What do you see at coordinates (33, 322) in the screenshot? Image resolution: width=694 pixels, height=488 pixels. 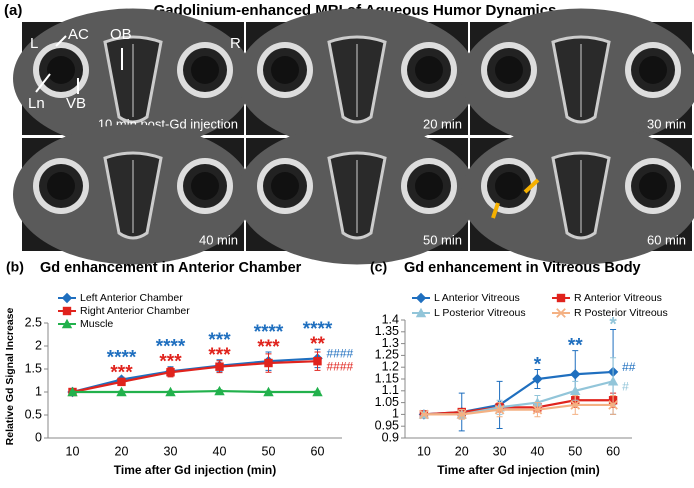 I see `y-tick-label: 2.5` at bounding box center [33, 322].